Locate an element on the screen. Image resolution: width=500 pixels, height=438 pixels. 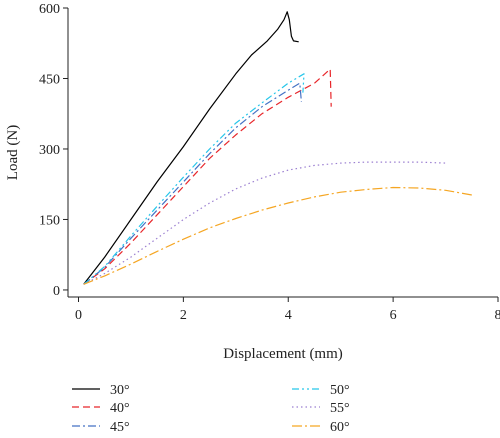
legend: 30° 40° 45° 50° 55° 60° is located at coordinates (211, 409).